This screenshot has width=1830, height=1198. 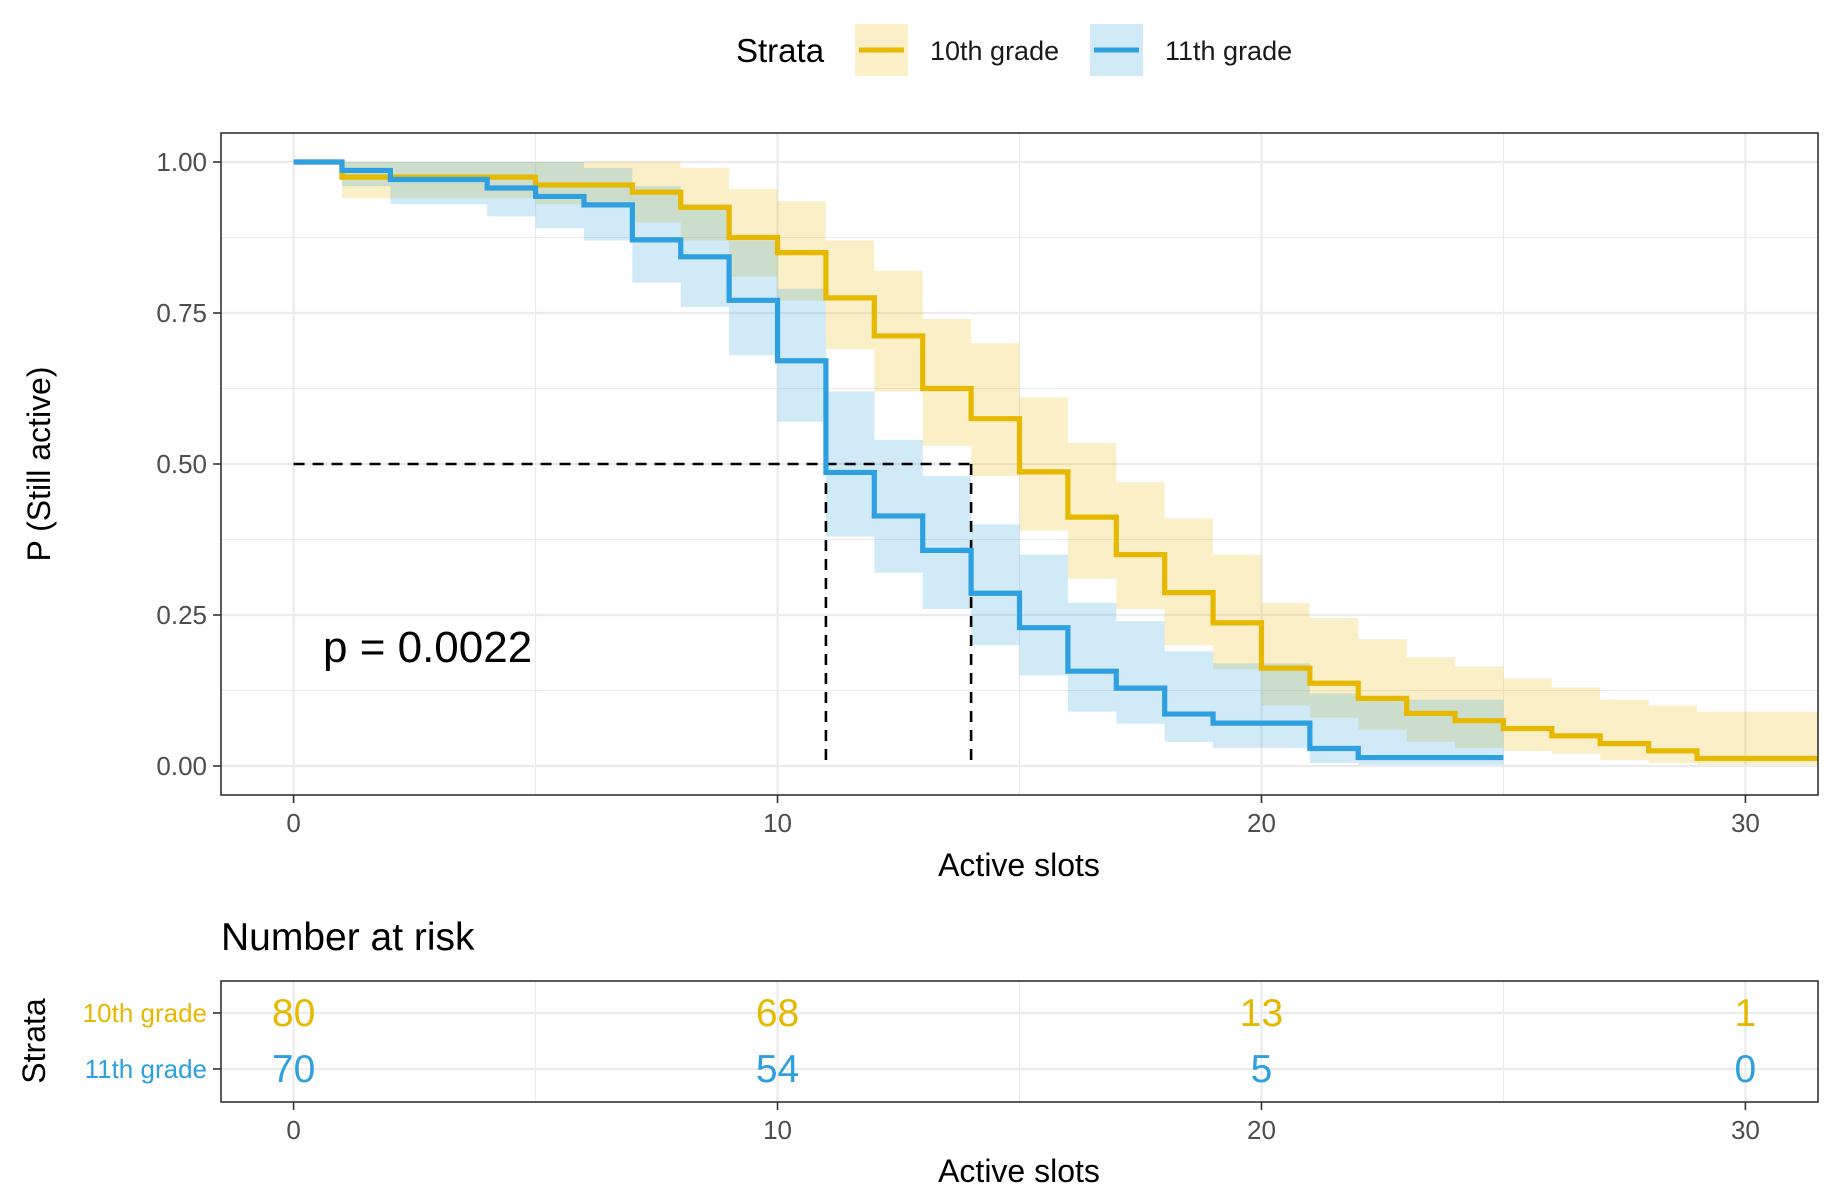 What do you see at coordinates (1745, 1130) in the screenshot?
I see `risk-x-tick-label-30: 30` at bounding box center [1745, 1130].